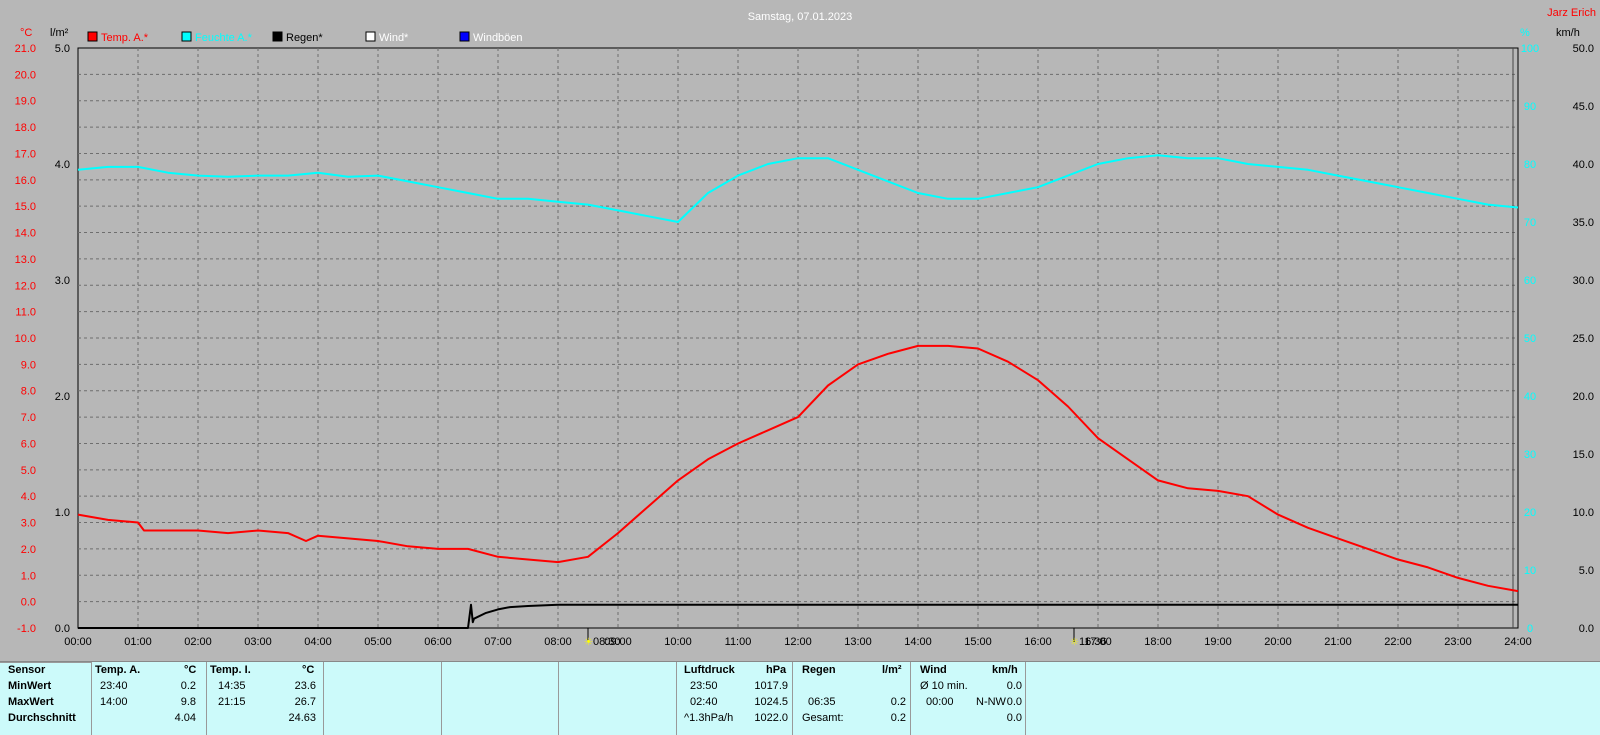 The height and width of the screenshot is (735, 1600). What do you see at coordinates (62, 397) in the screenshot?
I see `rain-tick-label: 2.0` at bounding box center [62, 397].